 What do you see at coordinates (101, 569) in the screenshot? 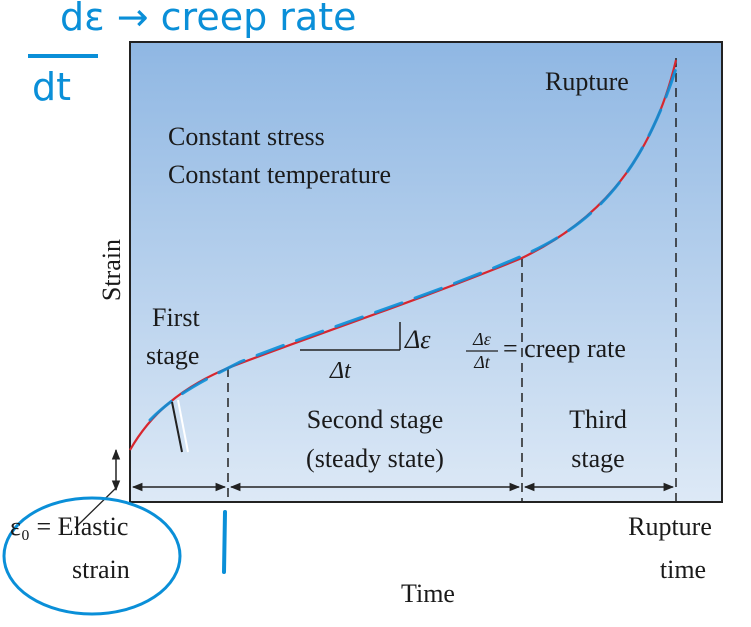
I see `elastic-strain-label-2: strain` at bounding box center [101, 569].